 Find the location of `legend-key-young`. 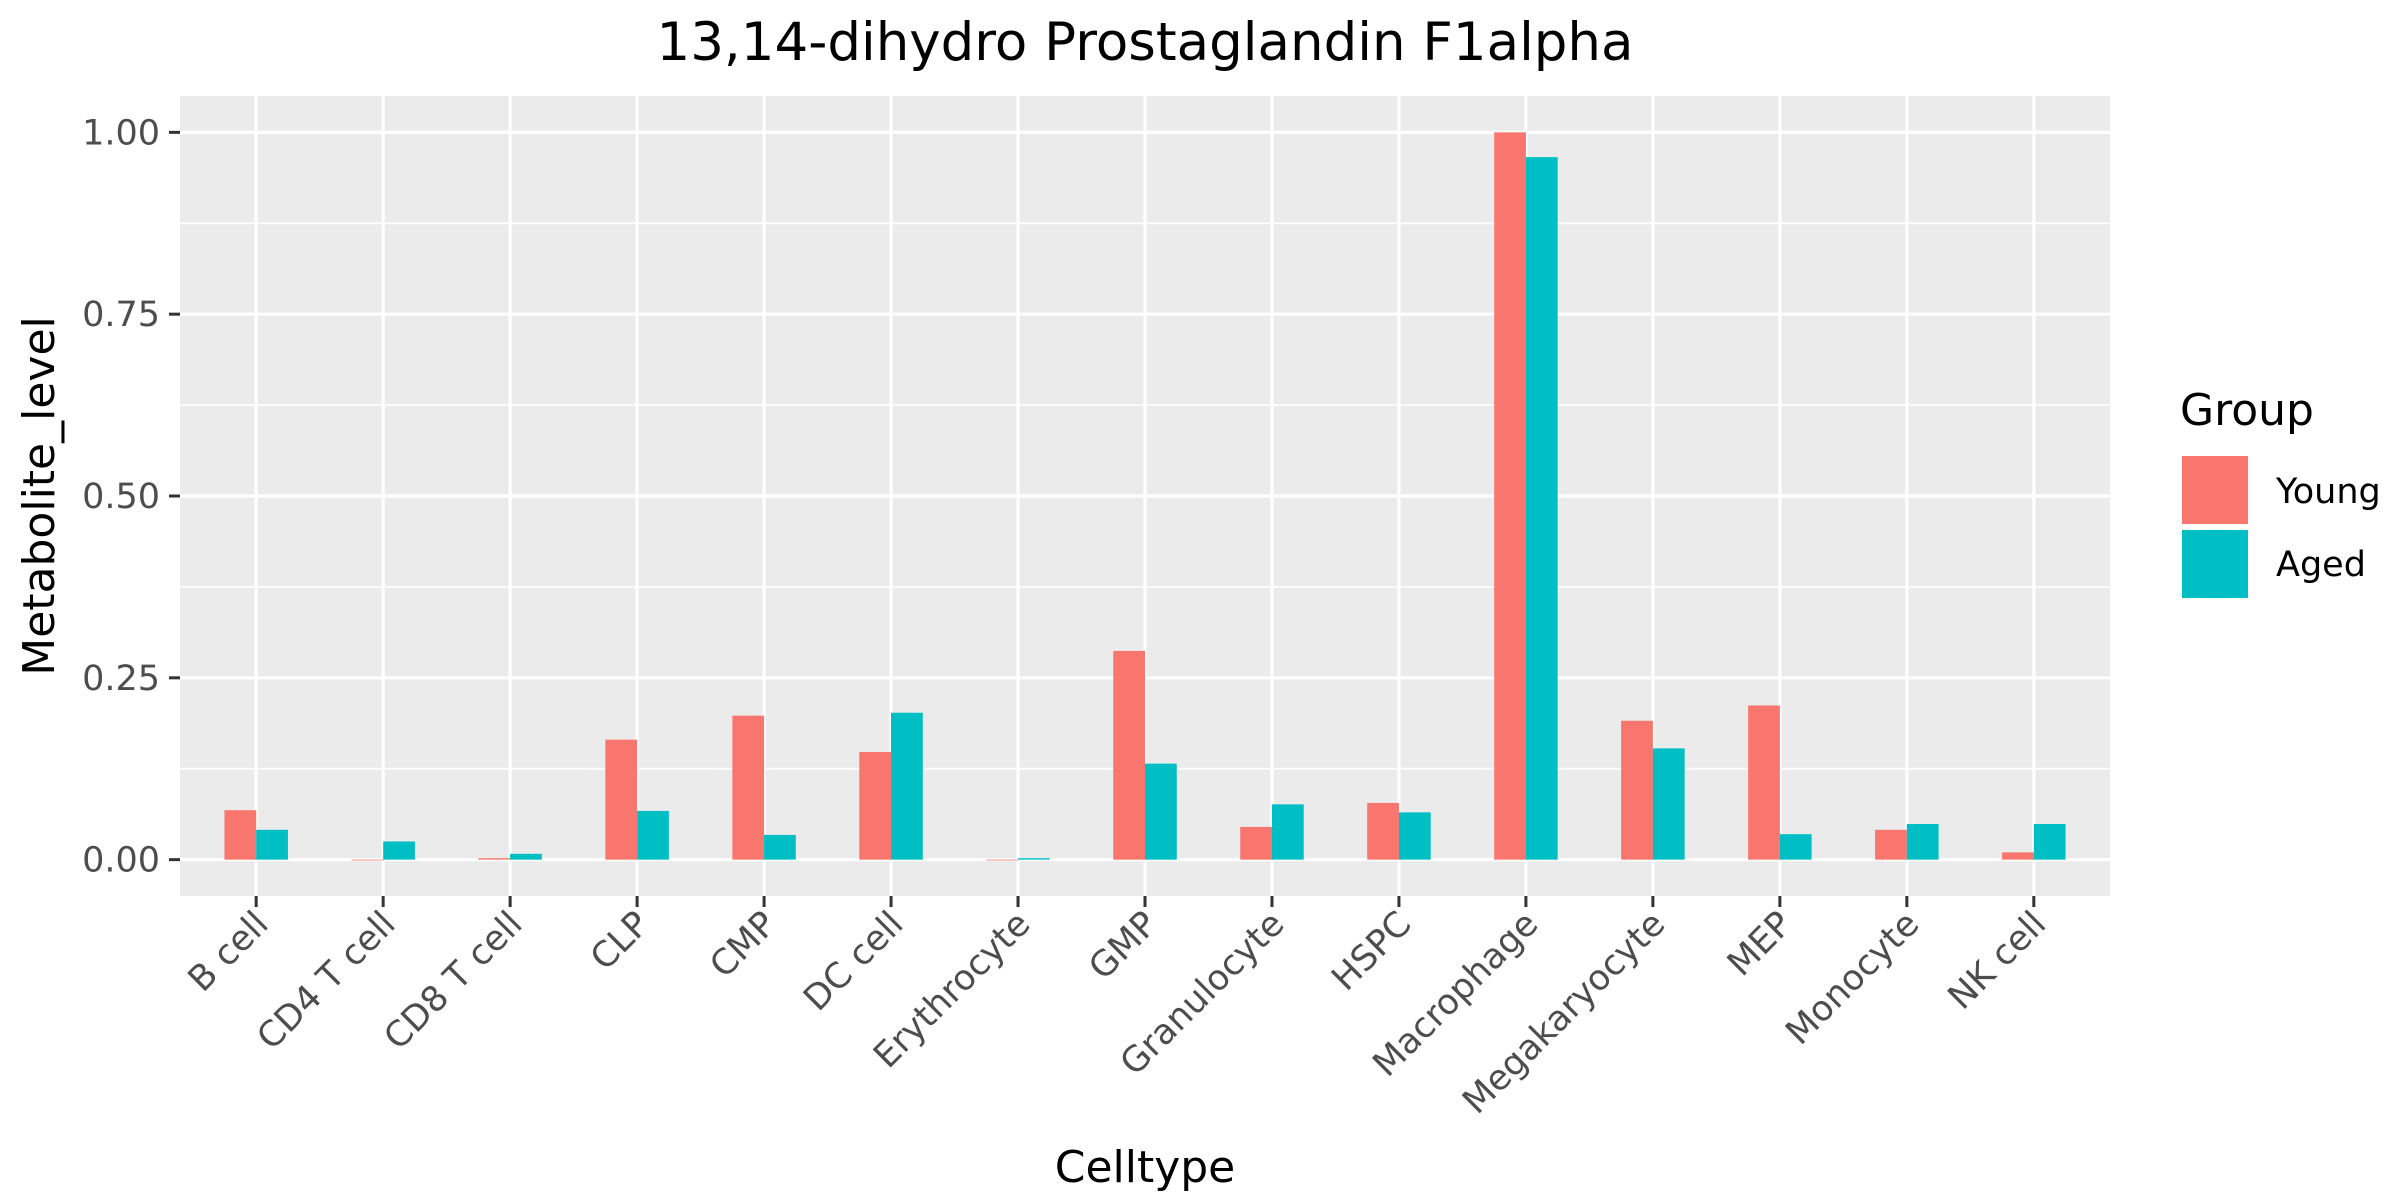

legend-key-young is located at coordinates (2215, 490).